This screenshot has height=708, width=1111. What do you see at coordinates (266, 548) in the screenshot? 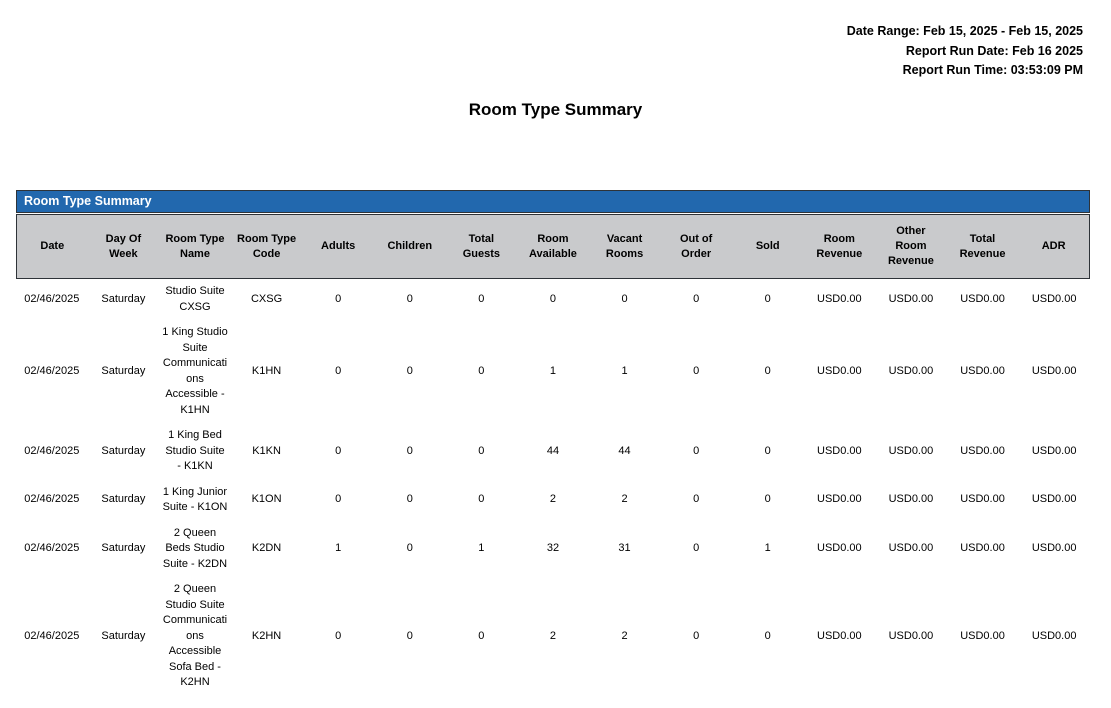
I see `table-cell: K2DN` at bounding box center [266, 548].